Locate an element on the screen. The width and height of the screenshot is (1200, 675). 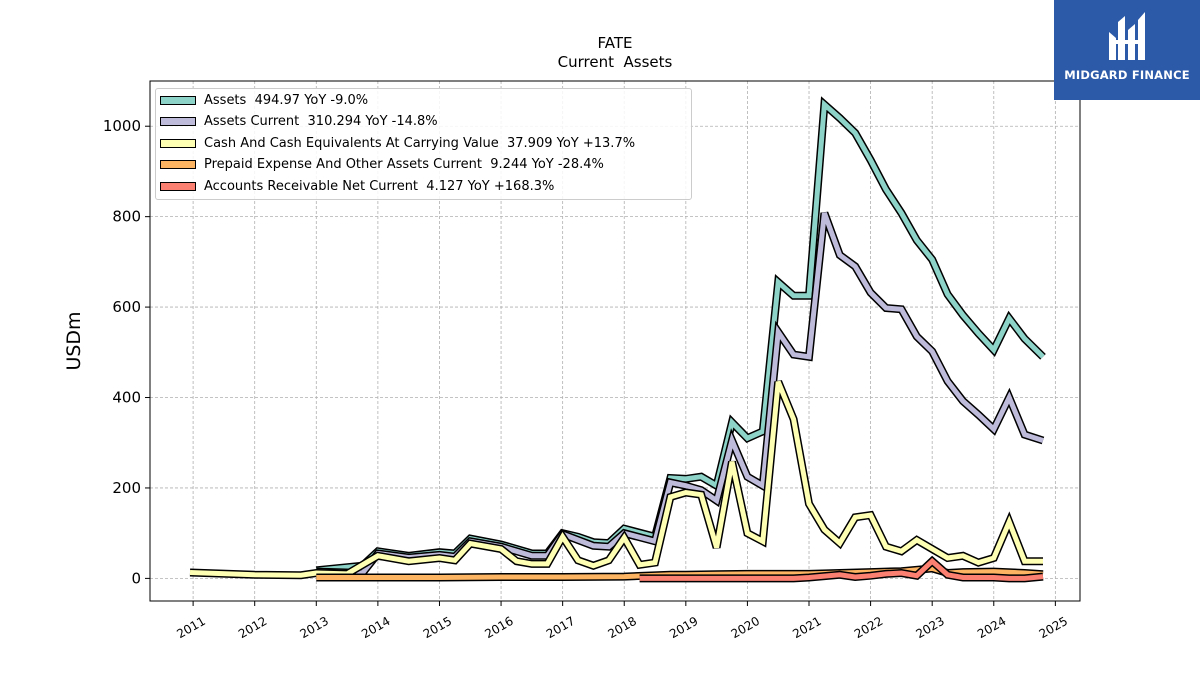
x-tick-label: 2021 is located at coordinates (806, 627).